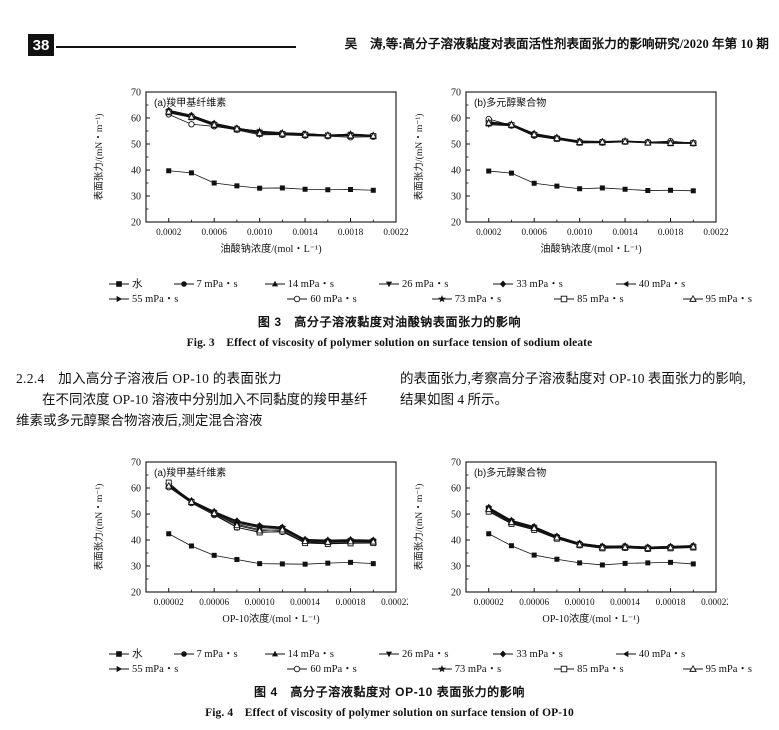 This screenshot has height=730, width=779. Describe the element at coordinates (503, 653) in the screenshot. I see `filled-diamond-icon` at that location.